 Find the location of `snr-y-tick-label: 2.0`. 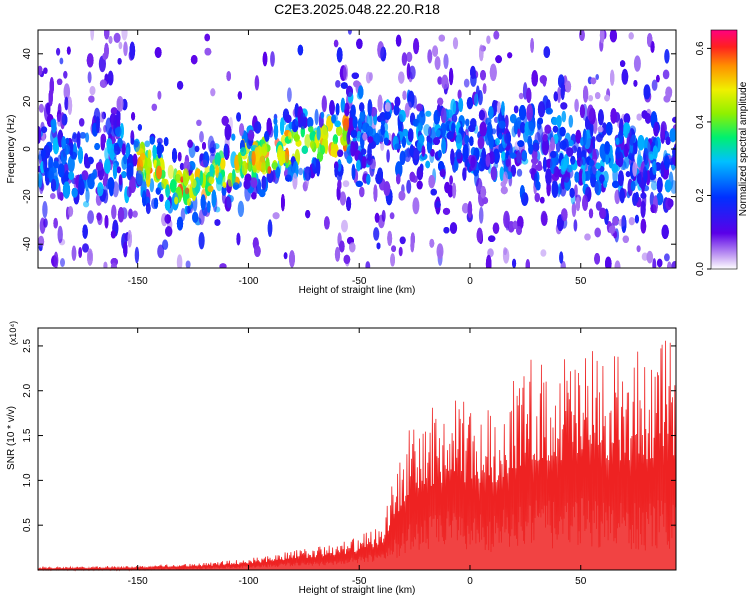

snr-y-tick-label: 2.0 is located at coordinates (27, 390).